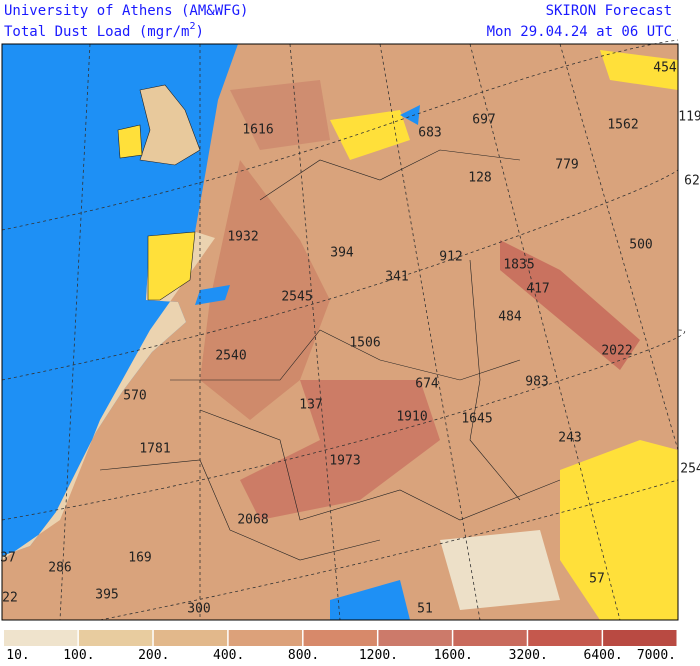 The width and height of the screenshot is (700, 666). What do you see at coordinates (689, 117) in the screenshot?
I see `dust-load-label: 119` at bounding box center [689, 117].